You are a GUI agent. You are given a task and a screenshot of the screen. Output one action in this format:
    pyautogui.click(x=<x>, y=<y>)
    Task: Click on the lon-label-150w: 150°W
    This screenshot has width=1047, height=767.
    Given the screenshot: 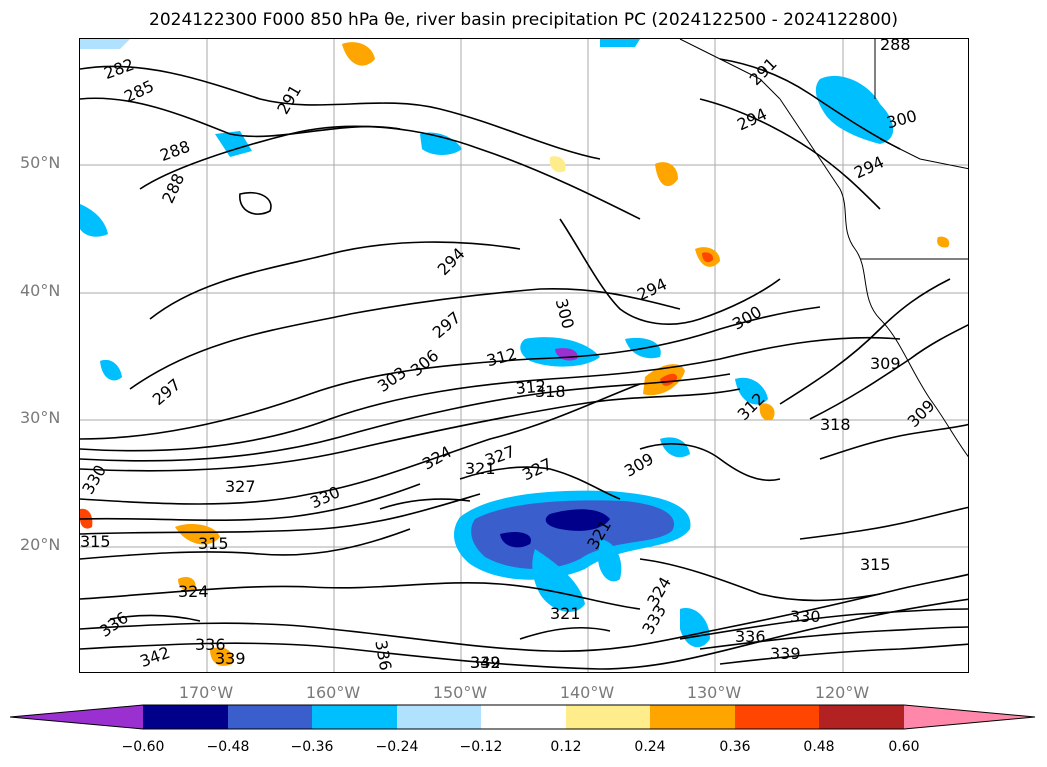 What is the action you would take?
    pyautogui.click(x=460, y=692)
    